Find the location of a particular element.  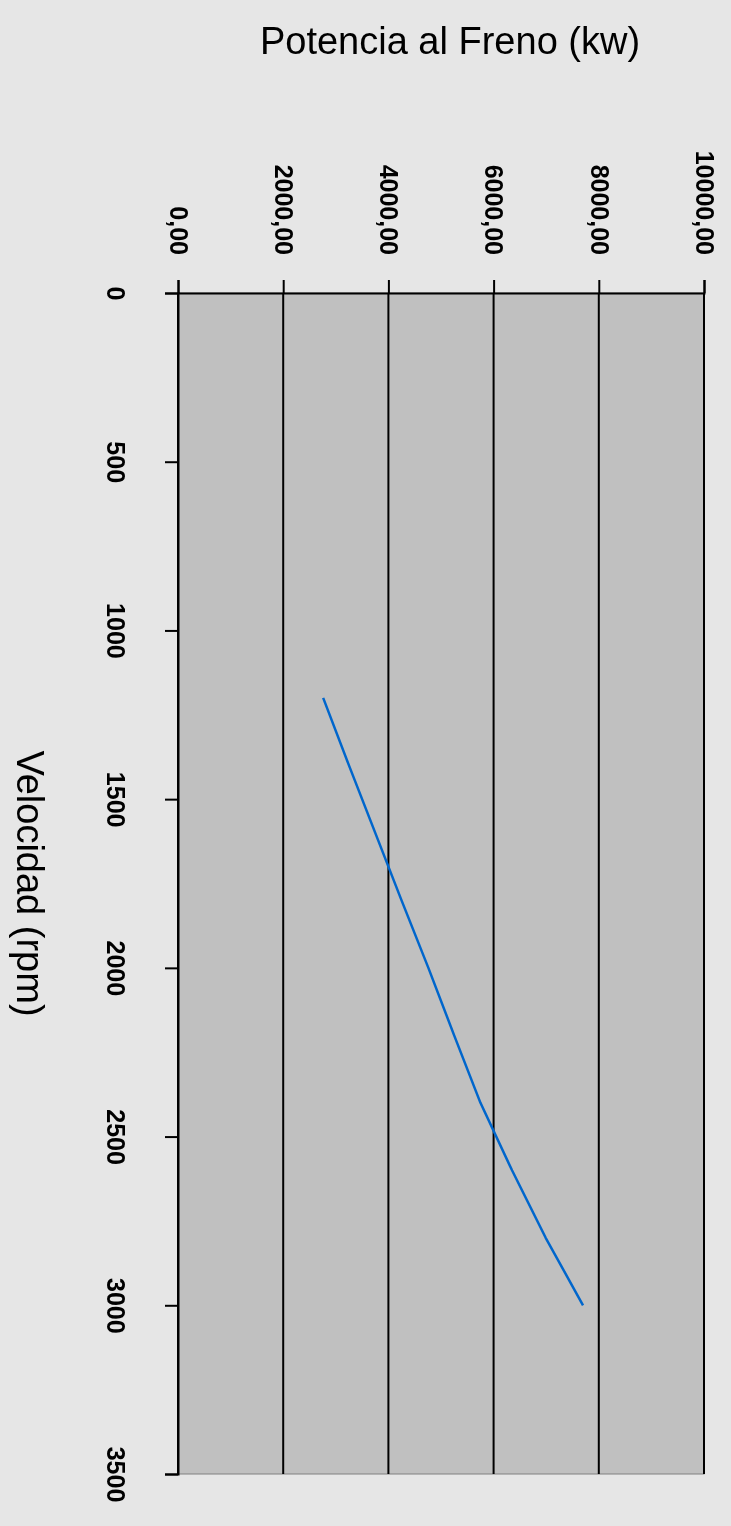

line-series is located at coordinates (453, 1001).